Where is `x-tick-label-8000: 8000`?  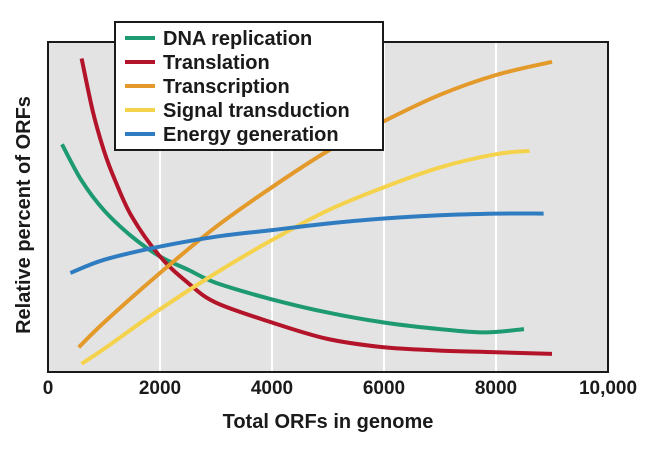
x-tick-label-8000: 8000 is located at coordinates (496, 388).